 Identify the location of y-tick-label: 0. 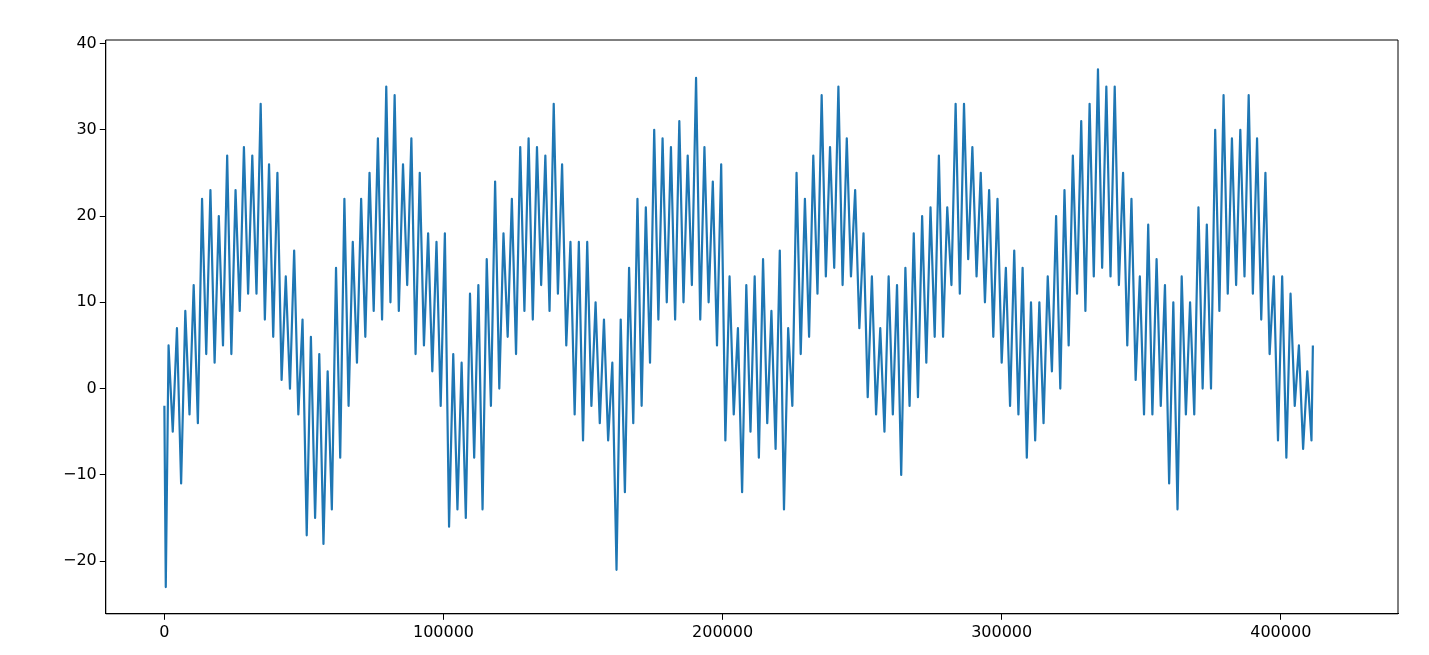
(91, 387).